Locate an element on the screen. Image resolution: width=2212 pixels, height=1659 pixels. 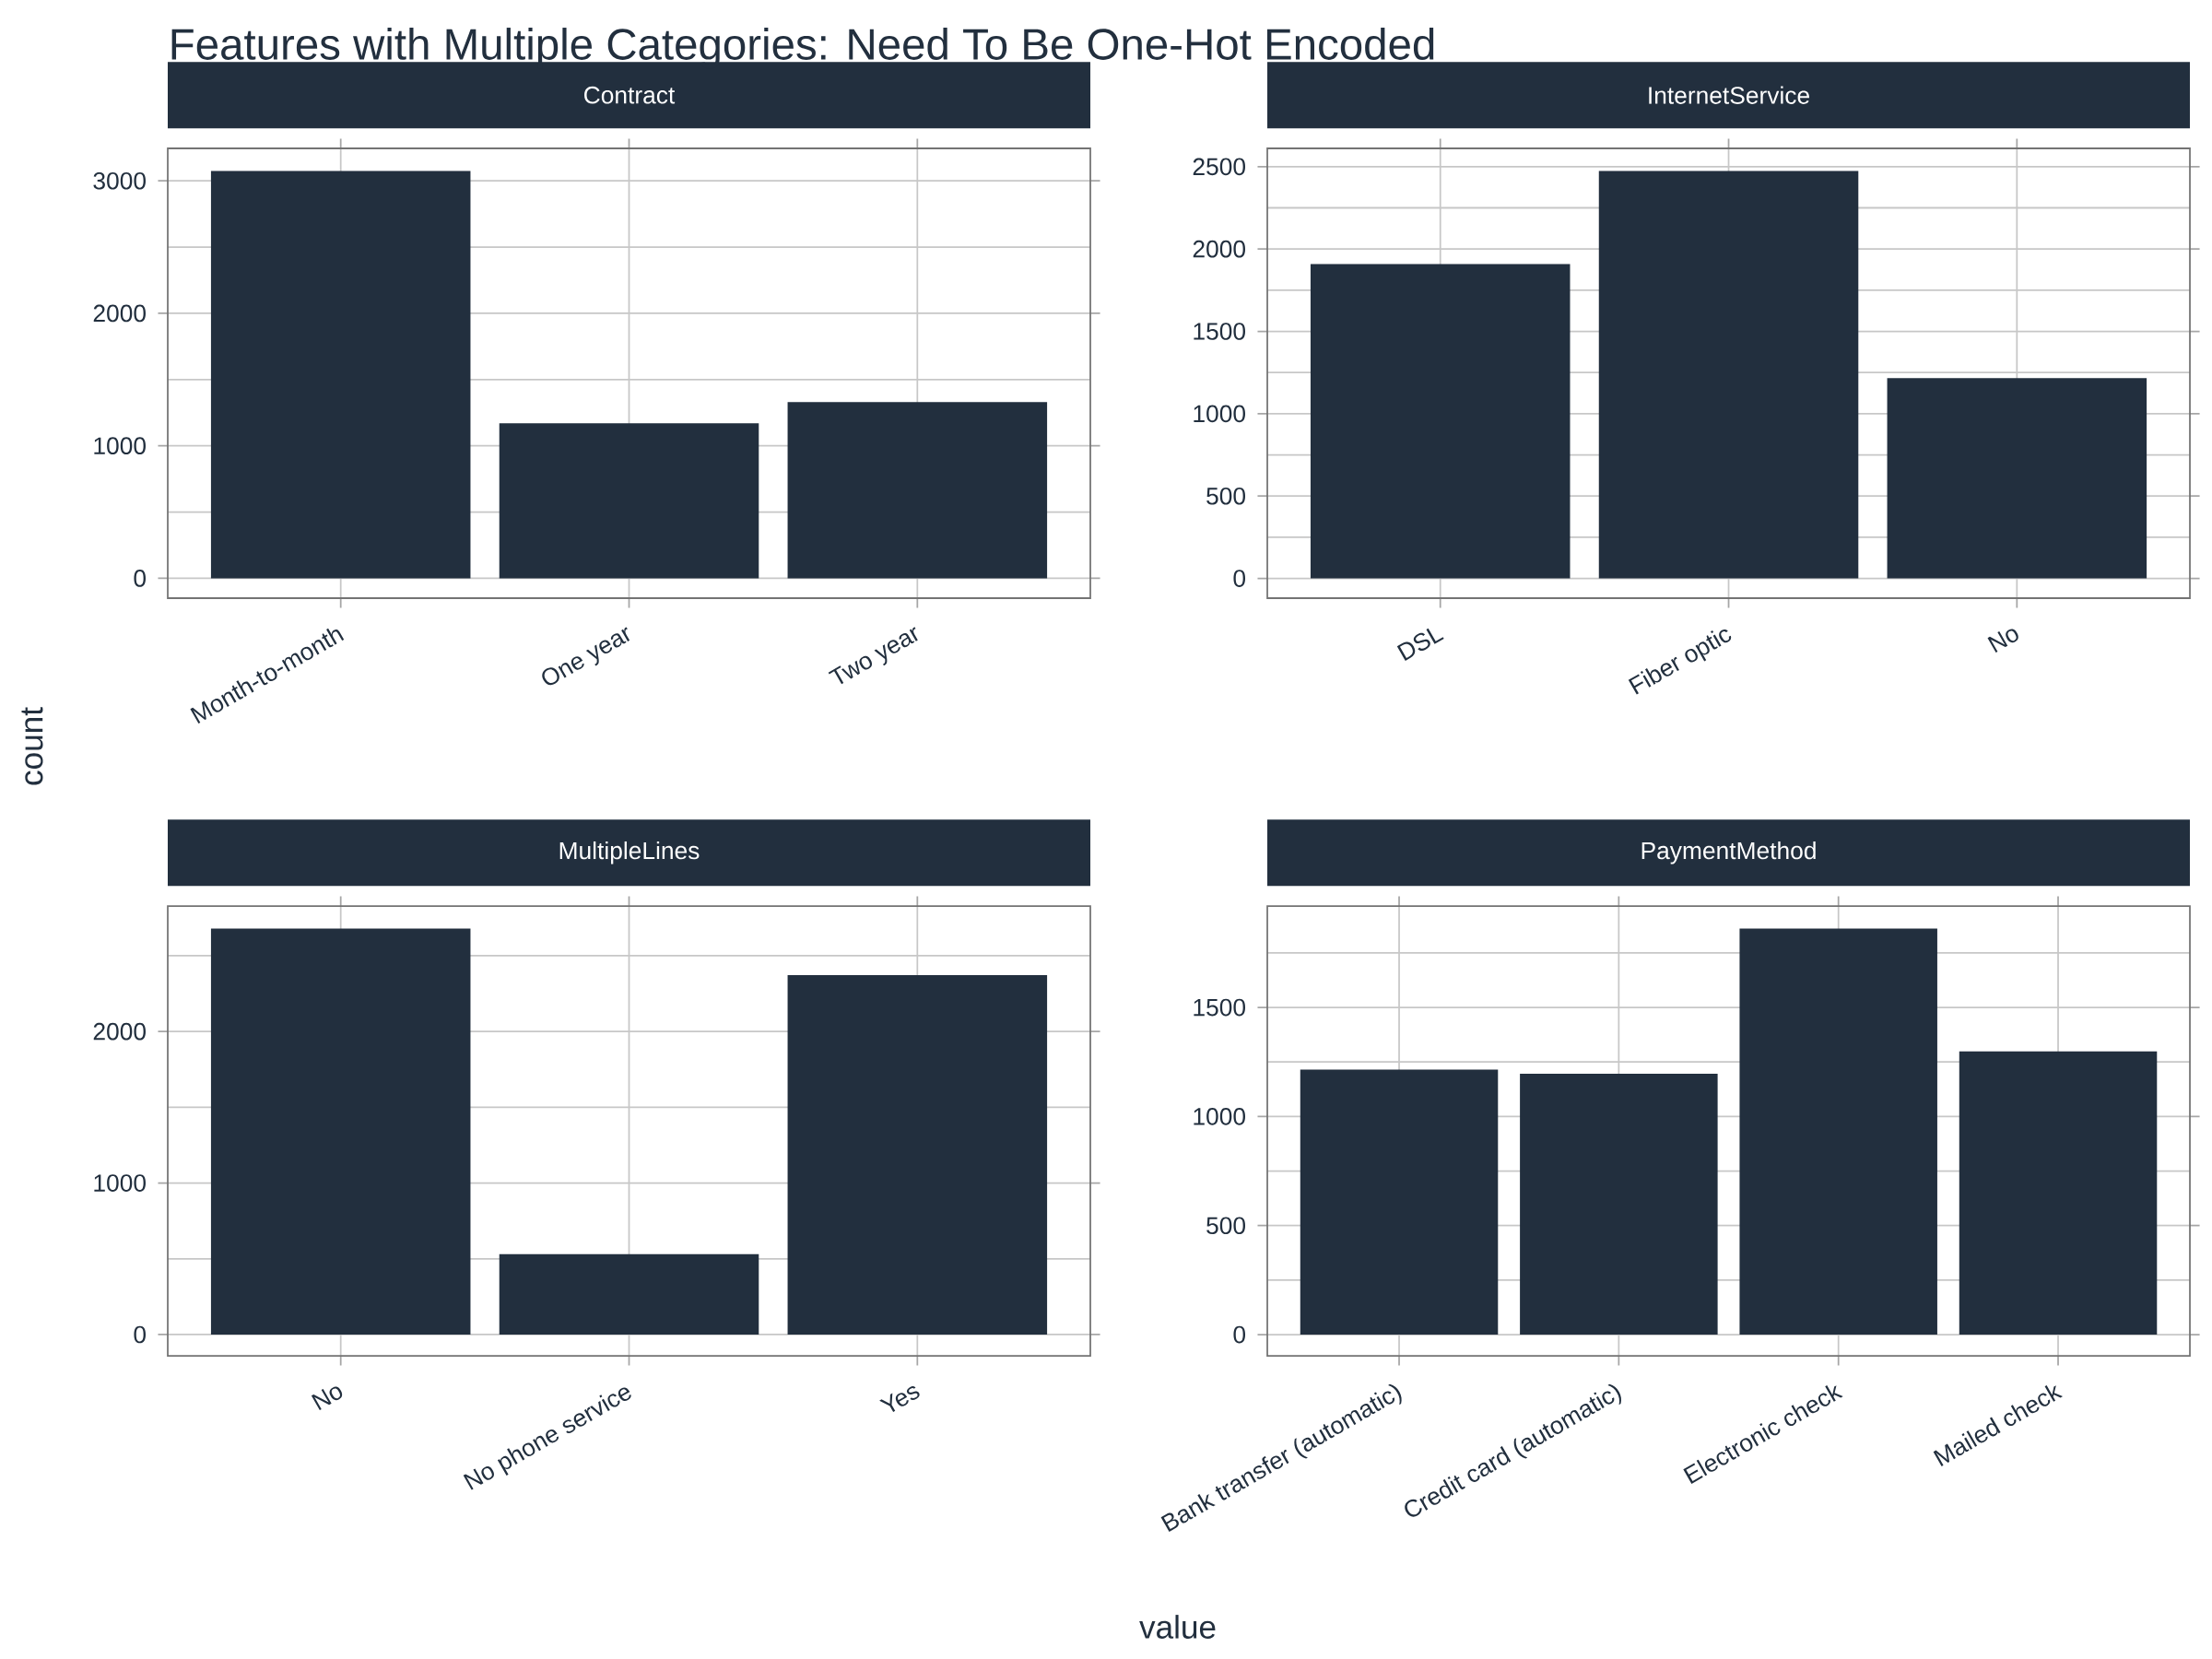
chart-title: InternetService is located at coordinates (1729, 95).